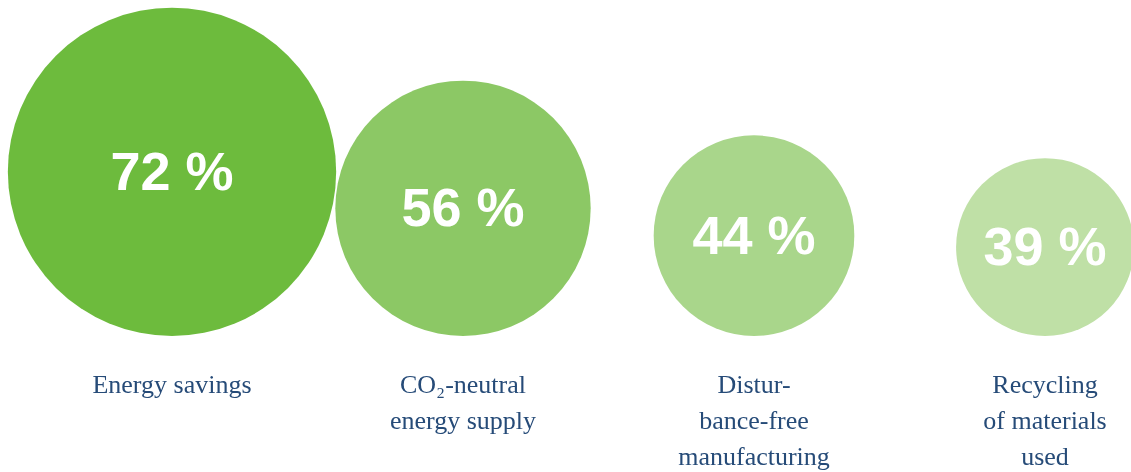 The width and height of the screenshot is (1131, 472). I want to click on data-label: 72 %, so click(172, 170).